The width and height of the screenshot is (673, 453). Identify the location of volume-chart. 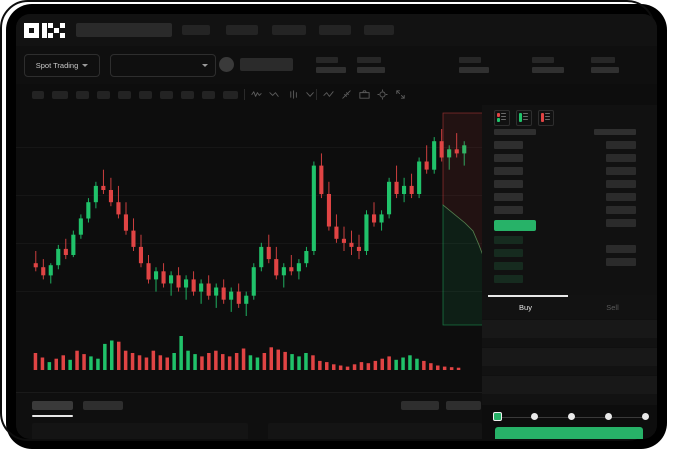
(249, 360).